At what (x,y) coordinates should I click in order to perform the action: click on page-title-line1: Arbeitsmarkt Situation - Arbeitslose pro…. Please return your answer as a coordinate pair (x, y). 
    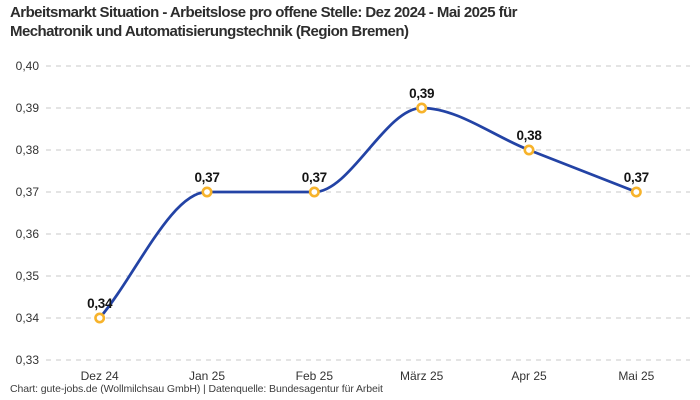
    Looking at the image, I should click on (264, 12).